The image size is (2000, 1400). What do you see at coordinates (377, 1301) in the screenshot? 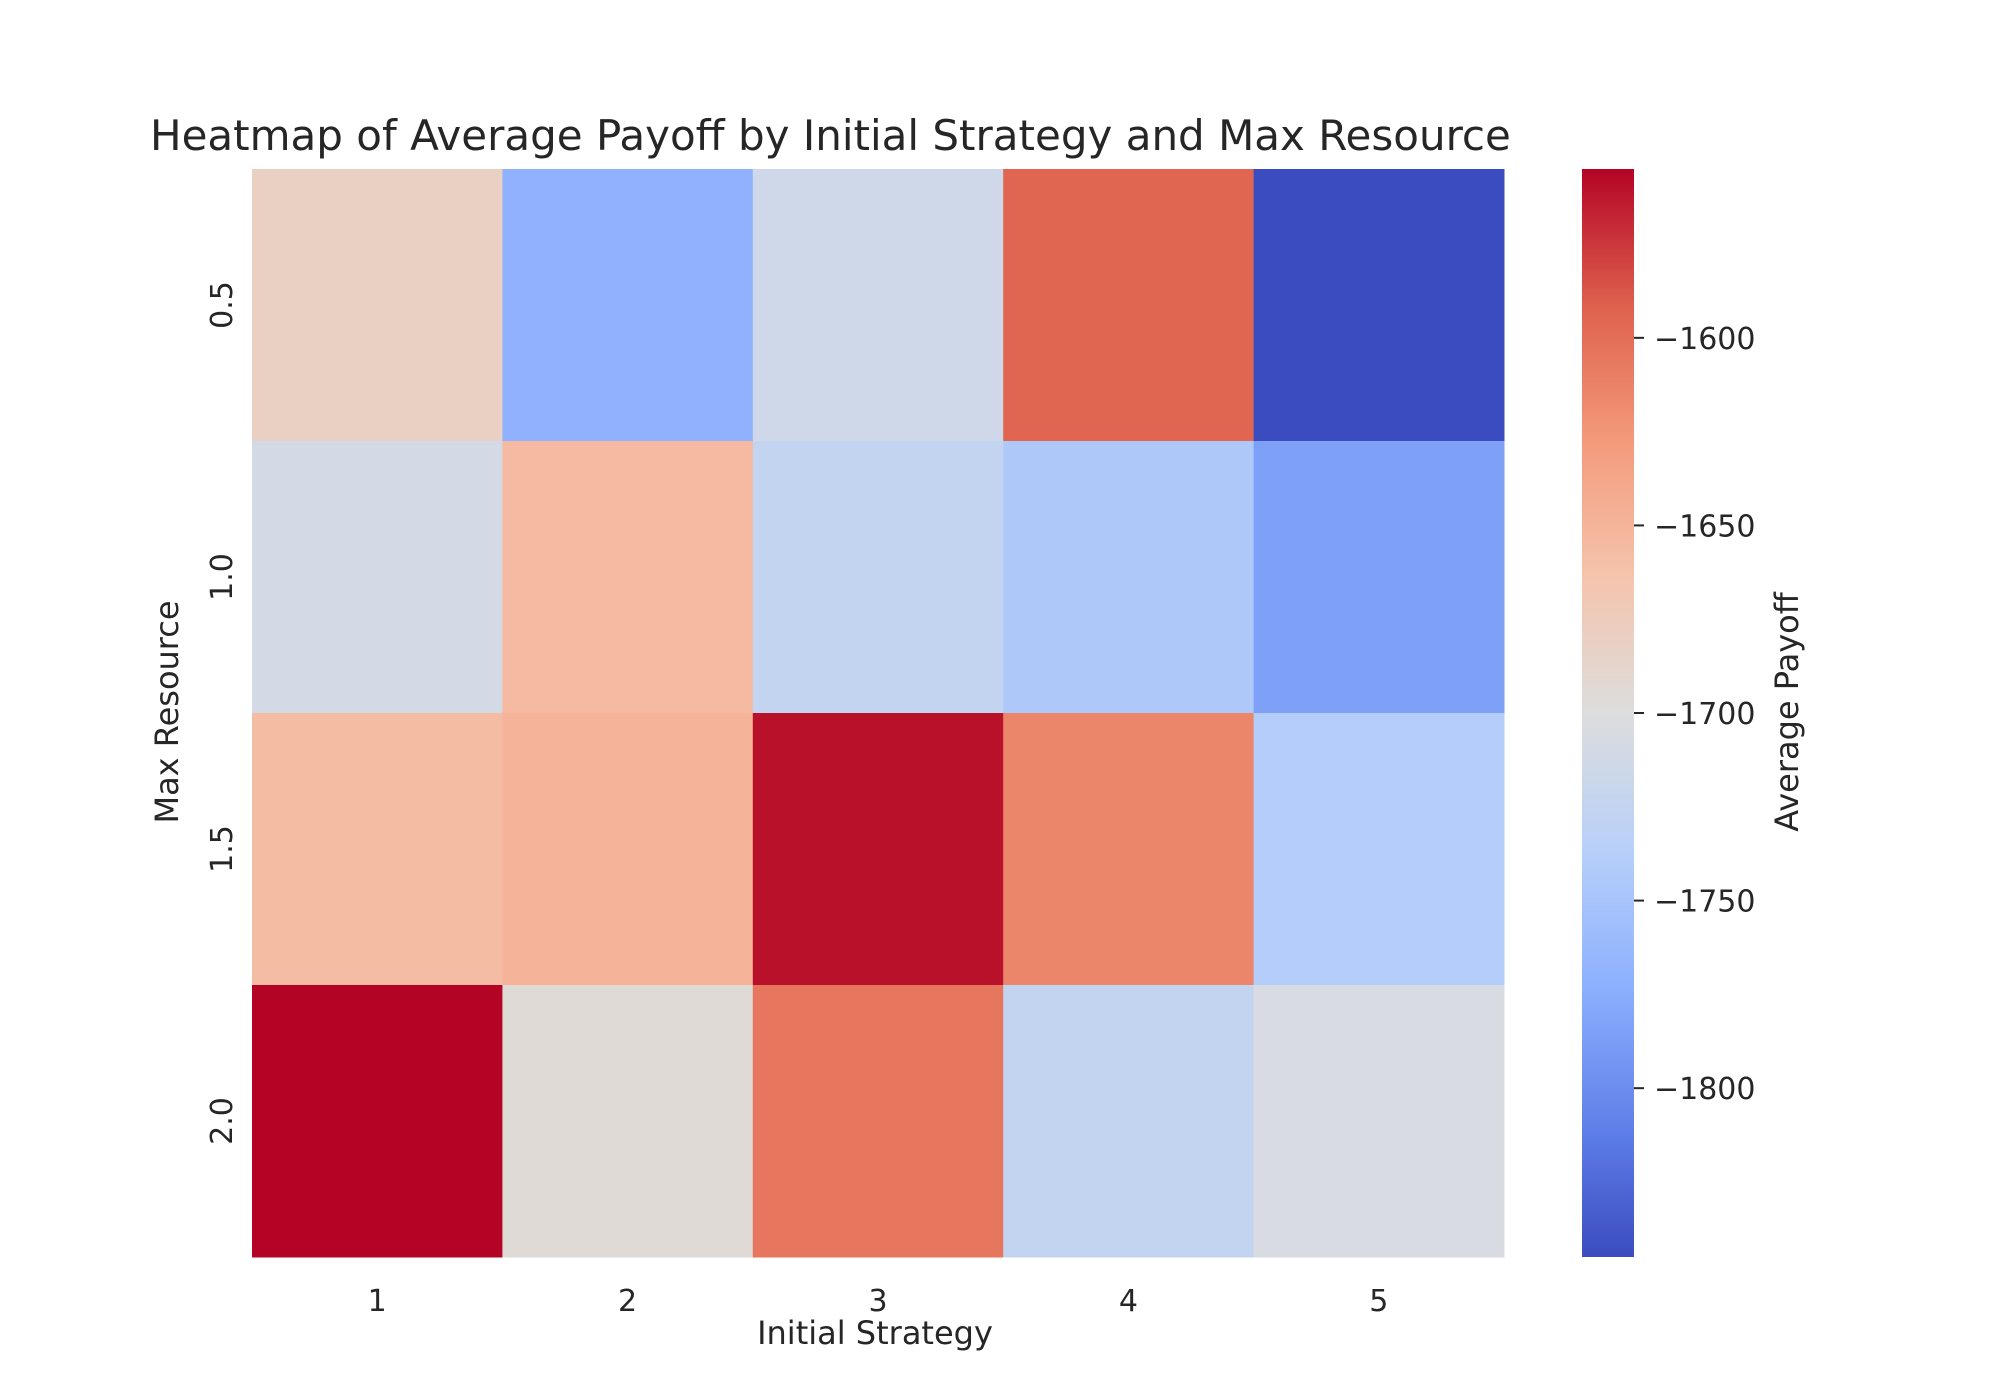
I see `x-tick-label: 1` at bounding box center [377, 1301].